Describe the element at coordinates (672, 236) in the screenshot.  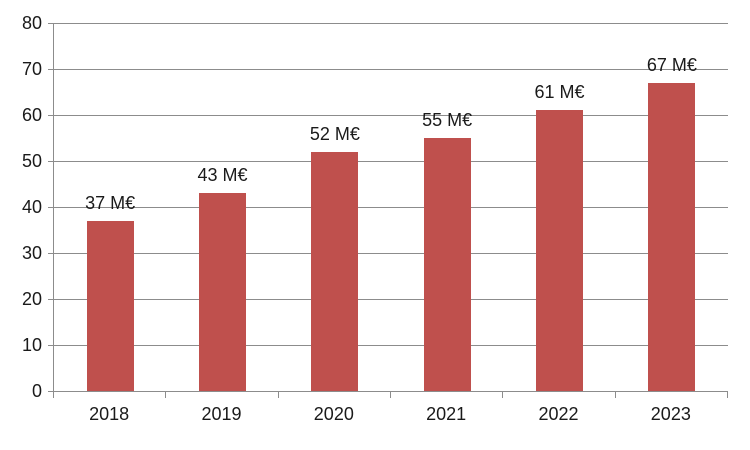
I see `bar-2023` at that location.